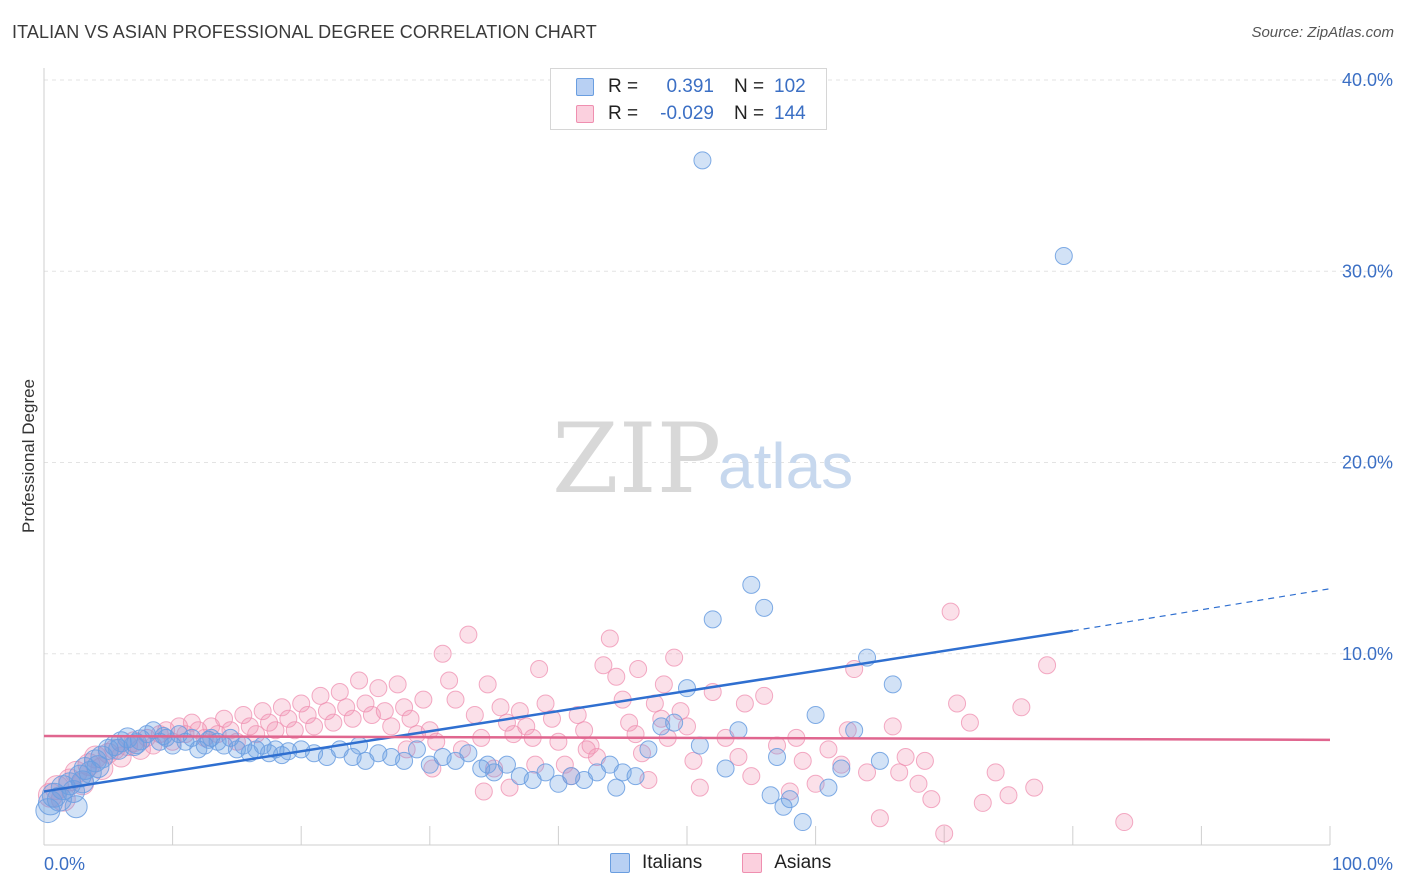 The height and width of the screenshot is (892, 1406). What do you see at coordinates (740, 863) in the screenshot?
I see `series-legend: Italians Asians` at bounding box center [740, 863].